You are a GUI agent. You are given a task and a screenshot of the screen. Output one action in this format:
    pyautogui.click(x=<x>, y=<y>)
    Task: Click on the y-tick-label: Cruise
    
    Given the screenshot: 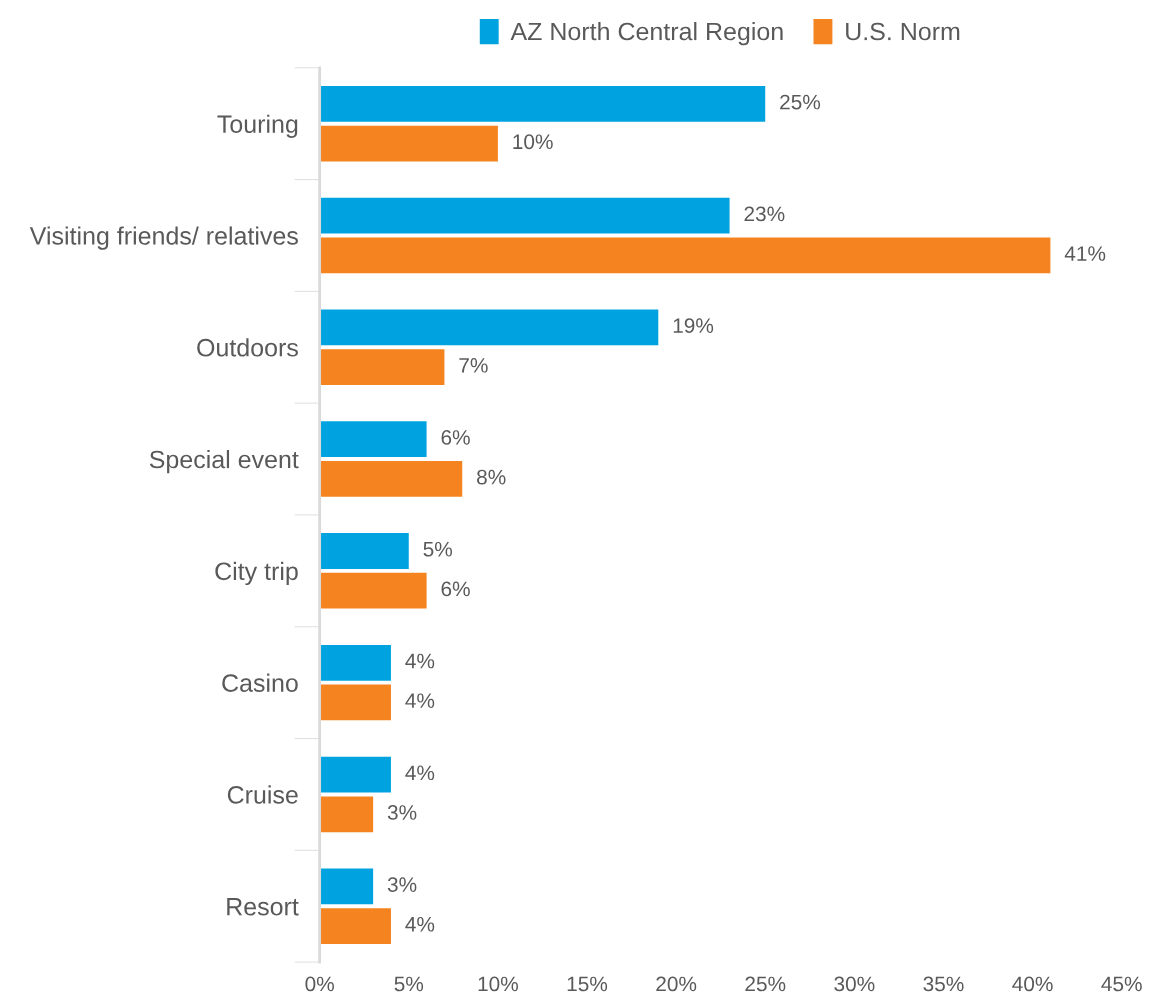 What is the action you would take?
    pyautogui.click(x=262, y=794)
    